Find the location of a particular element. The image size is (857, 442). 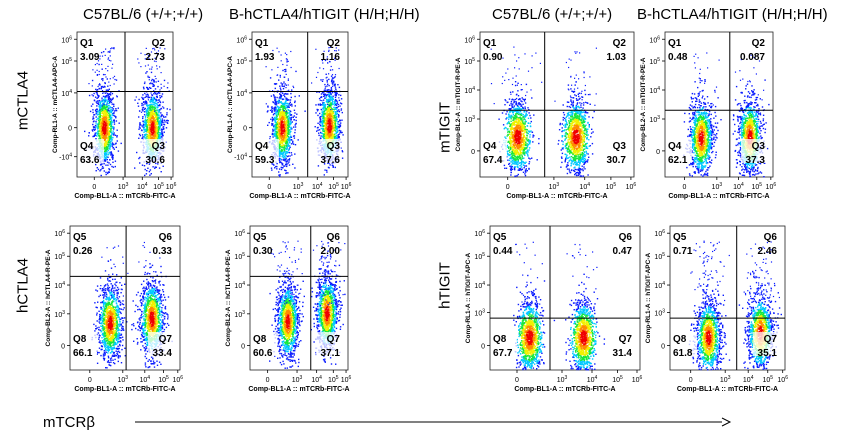

y-axis-title: Comp-BL2-A :: hCTLA4-R-PE-A is located at coordinates (48, 297).